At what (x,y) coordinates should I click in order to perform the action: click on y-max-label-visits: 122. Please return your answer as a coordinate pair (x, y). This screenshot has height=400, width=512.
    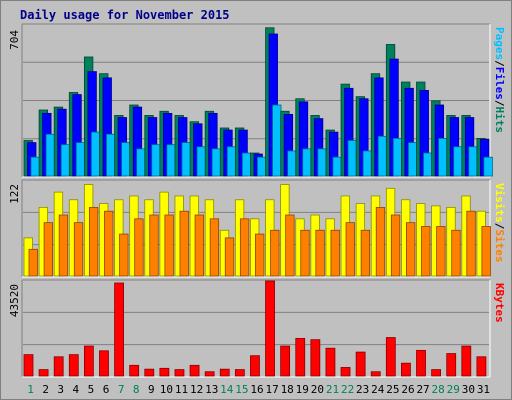
    Looking at the image, I should click on (14, 194).